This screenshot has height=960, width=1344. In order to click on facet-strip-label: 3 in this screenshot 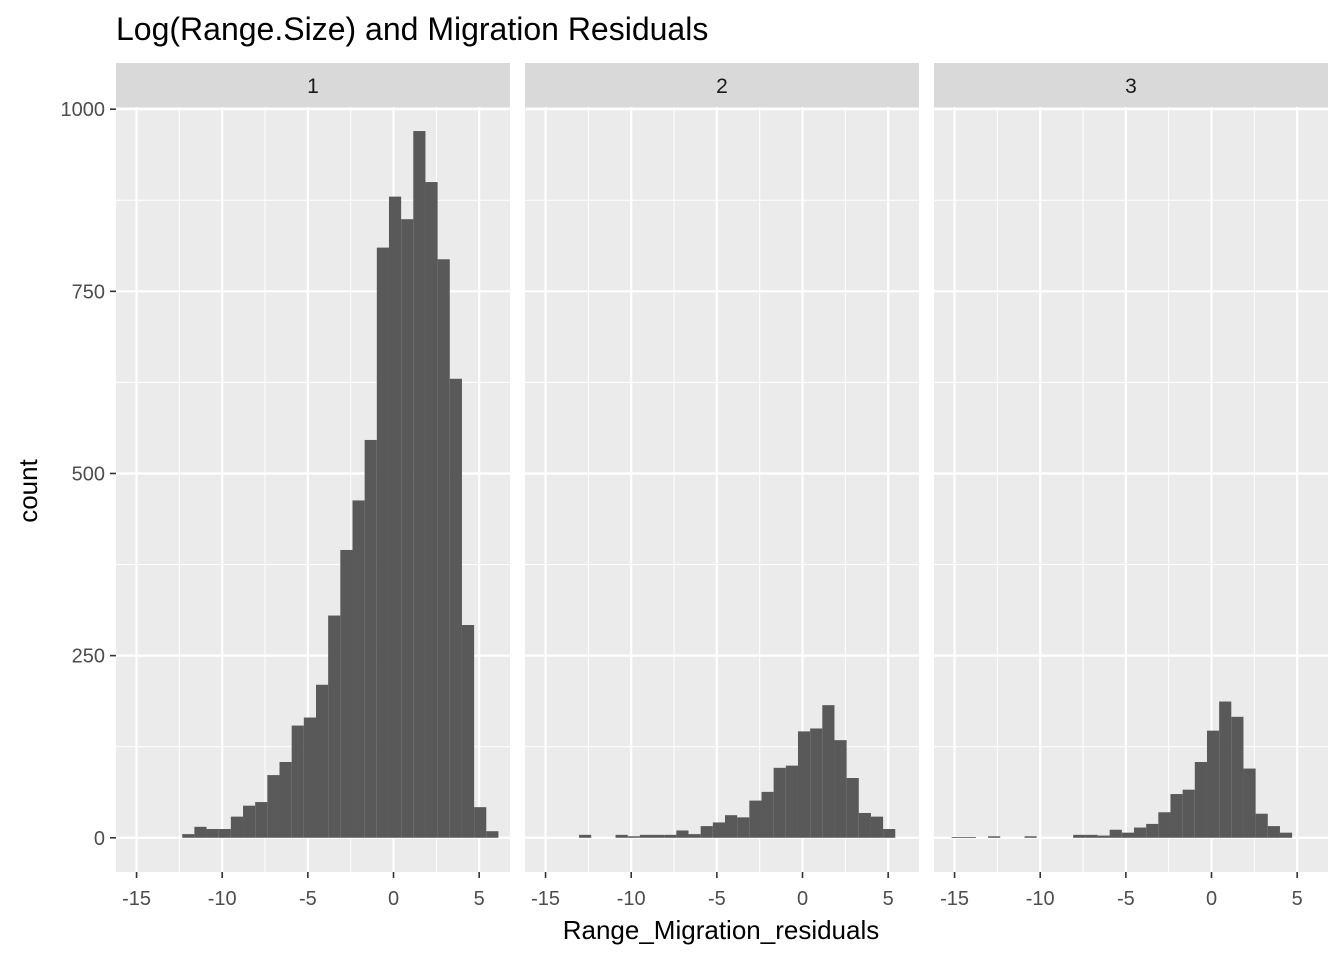, I will do `click(1131, 86)`.